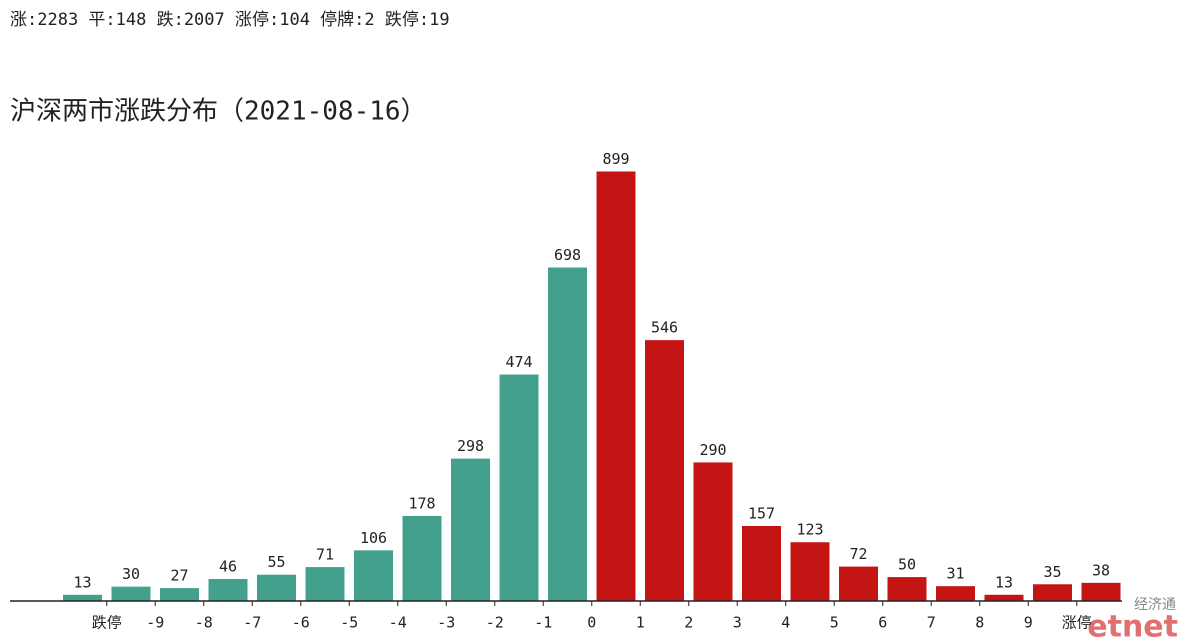 The height and width of the screenshot is (641, 1182). Describe the element at coordinates (858, 554) in the screenshot. I see `value-label: 72` at that location.